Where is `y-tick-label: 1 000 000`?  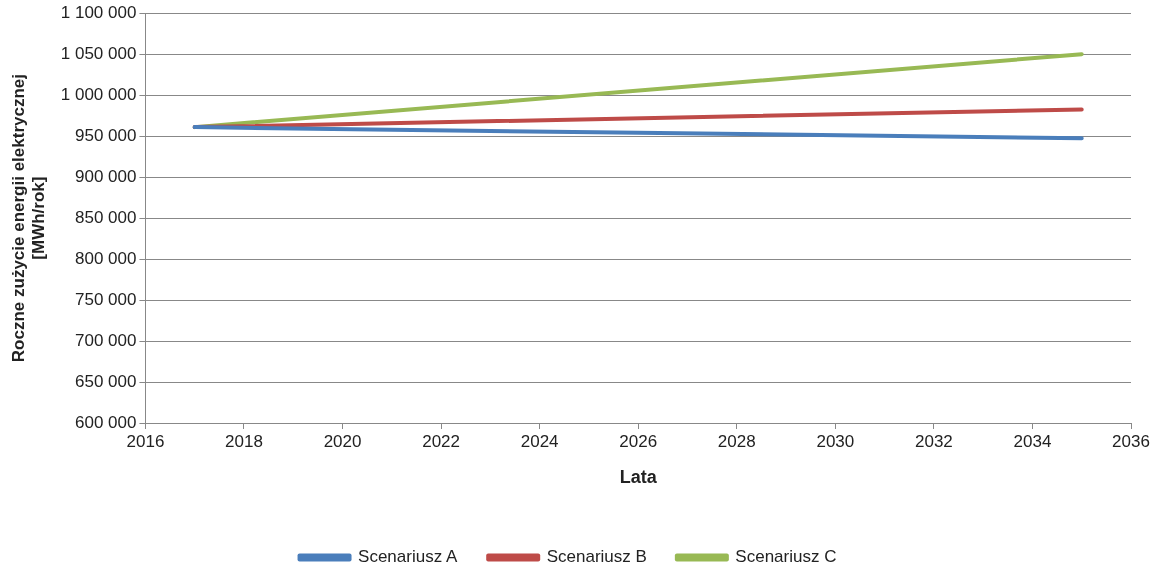 y-tick-label: 1 000 000 is located at coordinates (98, 94).